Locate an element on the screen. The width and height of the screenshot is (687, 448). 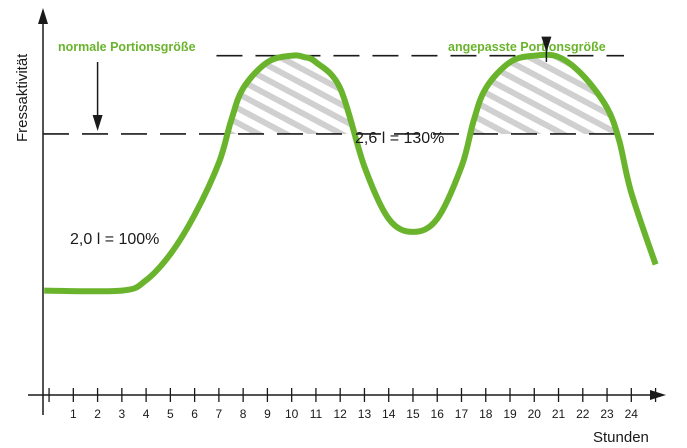
y-axis-arrow-icon is located at coordinates (43, 16).